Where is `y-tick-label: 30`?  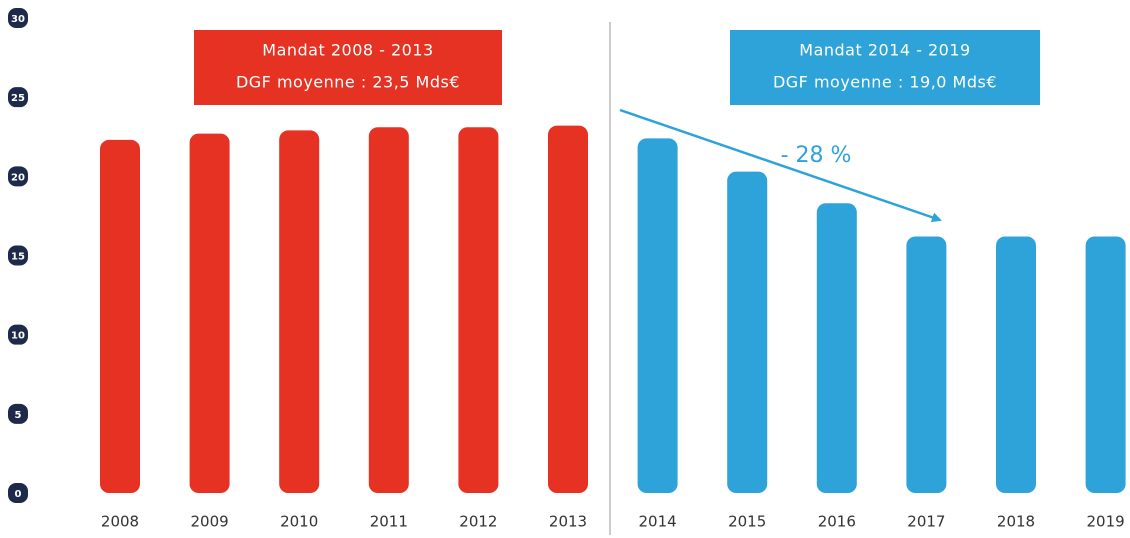
y-tick-label: 30 is located at coordinates (18, 19).